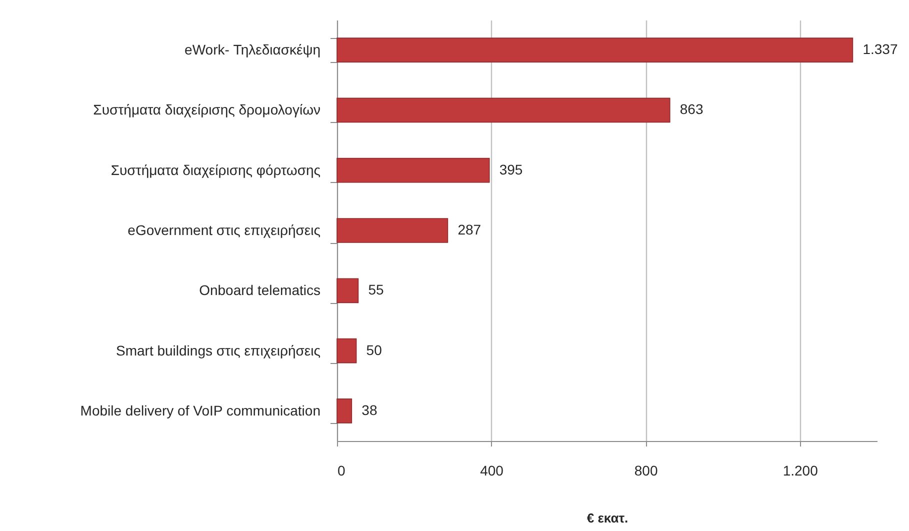  What do you see at coordinates (692, 109) in the screenshot?
I see `data-label: 863` at bounding box center [692, 109].